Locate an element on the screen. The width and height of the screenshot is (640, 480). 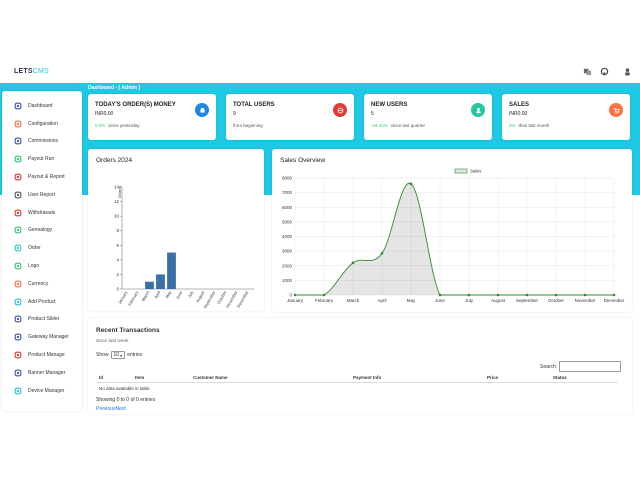
entries-control: Show 10 ▾ entries is located at coordinates (119, 355).